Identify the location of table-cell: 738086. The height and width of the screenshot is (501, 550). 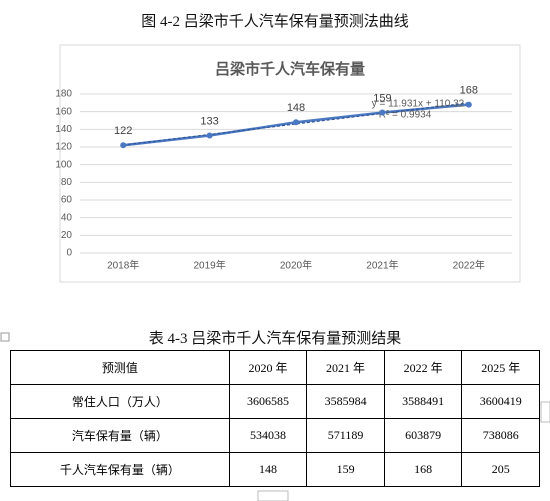
(500, 435).